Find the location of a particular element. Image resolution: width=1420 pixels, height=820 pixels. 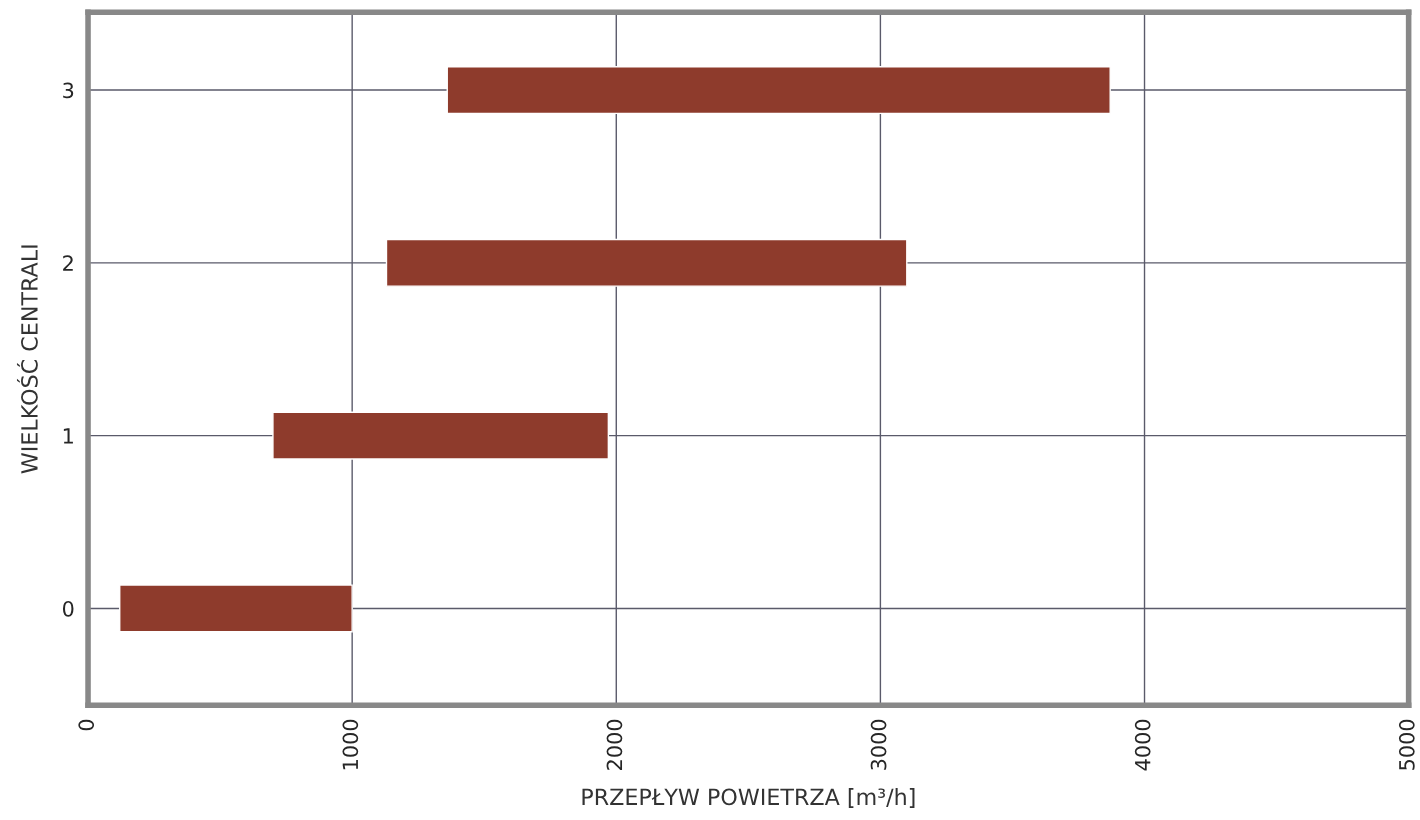

x-tick-label: 5000 is located at coordinates (1406, 744).